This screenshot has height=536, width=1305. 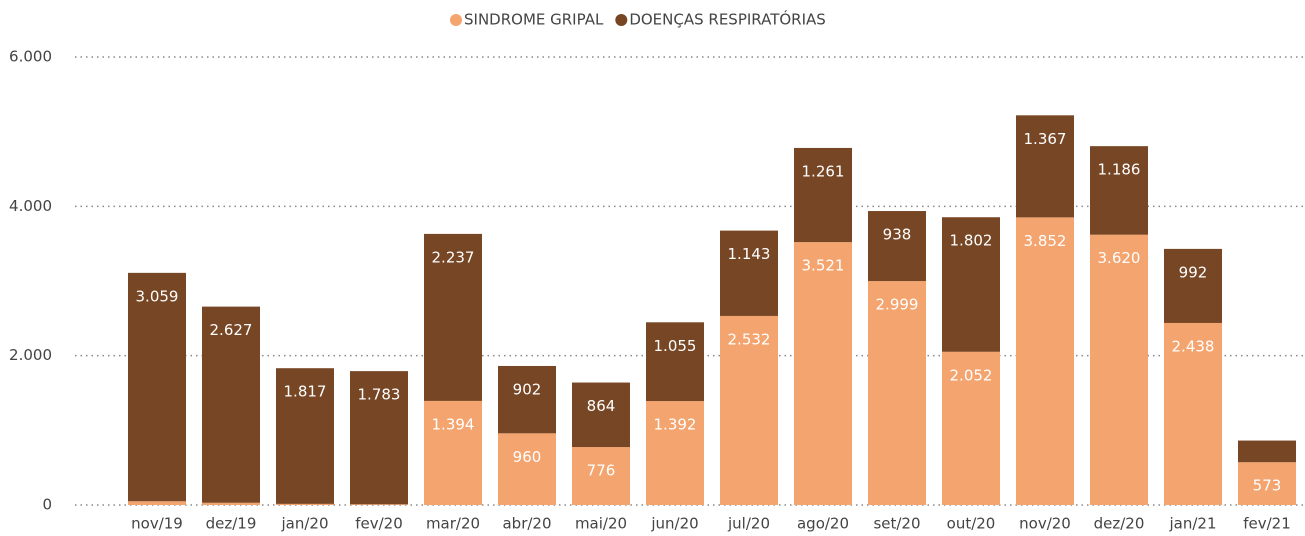 What do you see at coordinates (231, 330) in the screenshot?
I see `value-label: 2.627` at bounding box center [231, 330].